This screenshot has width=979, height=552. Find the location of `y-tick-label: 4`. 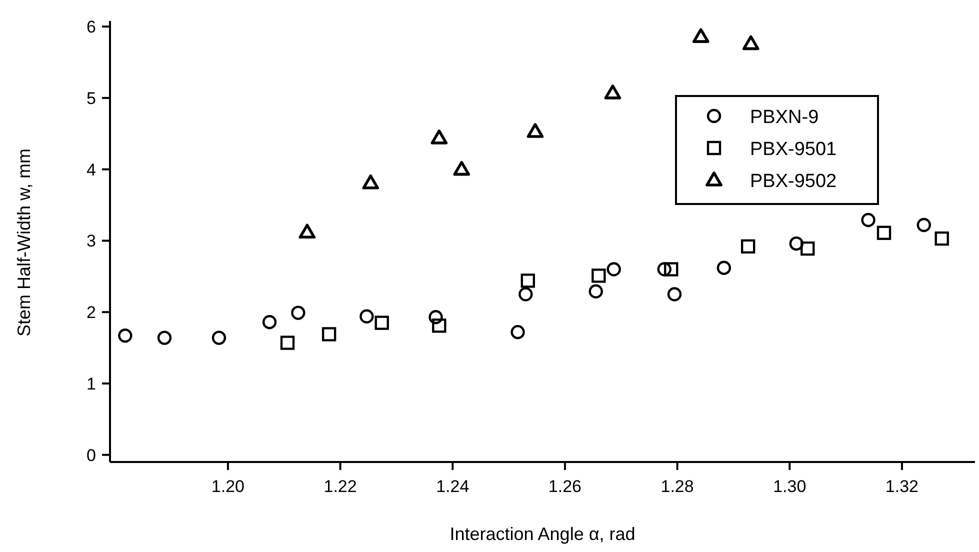

y-tick-label: 4 is located at coordinates (91, 170).